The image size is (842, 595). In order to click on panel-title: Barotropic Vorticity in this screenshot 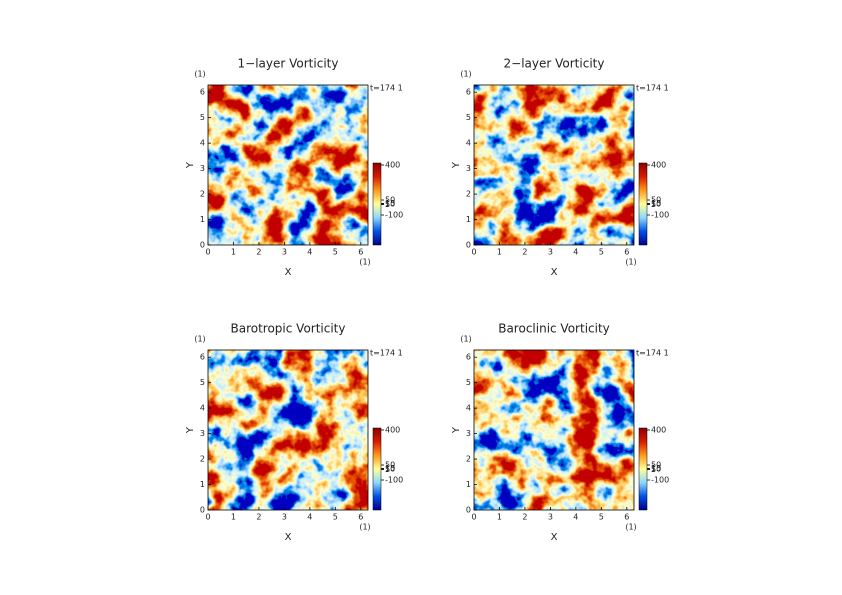, I will do `click(287, 329)`.